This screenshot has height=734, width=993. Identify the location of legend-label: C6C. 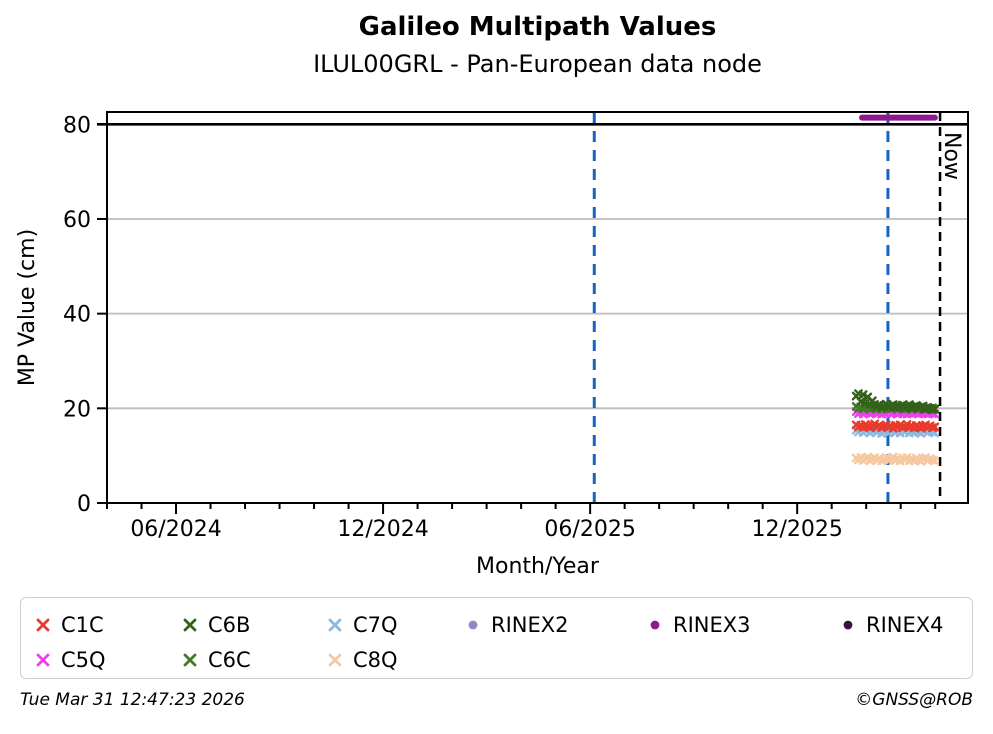
(229, 659).